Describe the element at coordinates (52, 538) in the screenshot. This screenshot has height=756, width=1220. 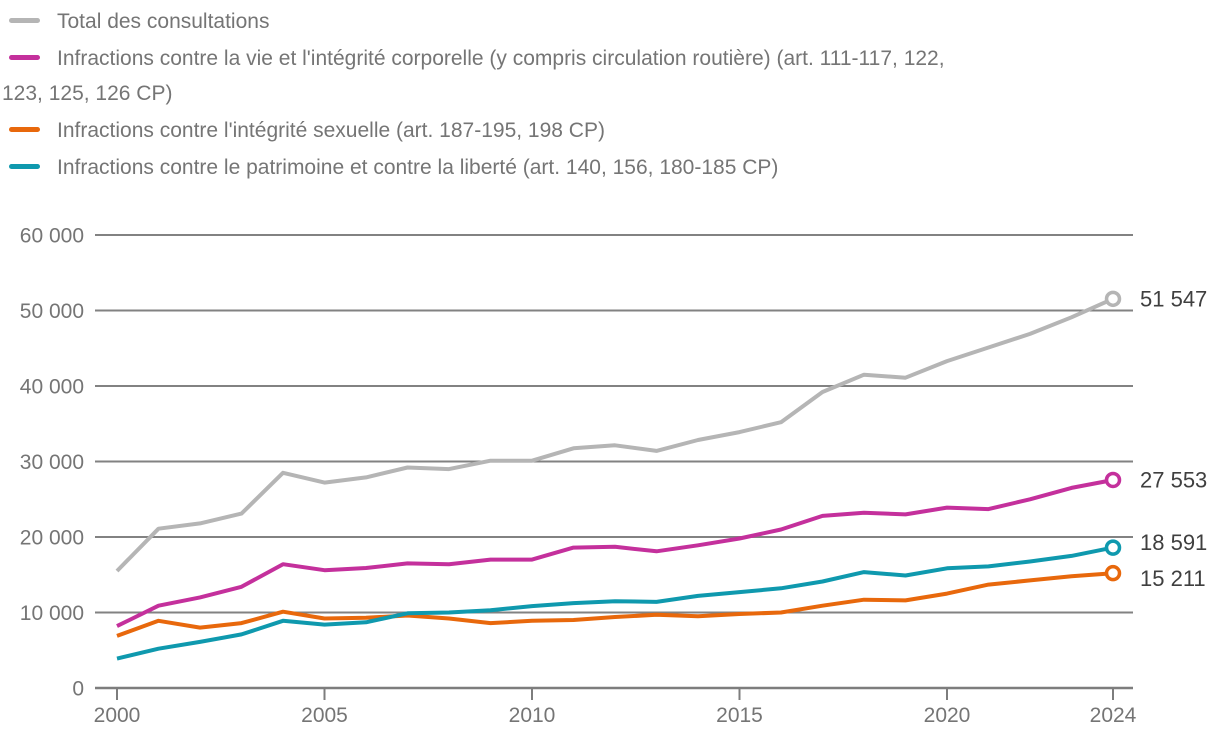
I see `y-axis-label: 20 000` at that location.